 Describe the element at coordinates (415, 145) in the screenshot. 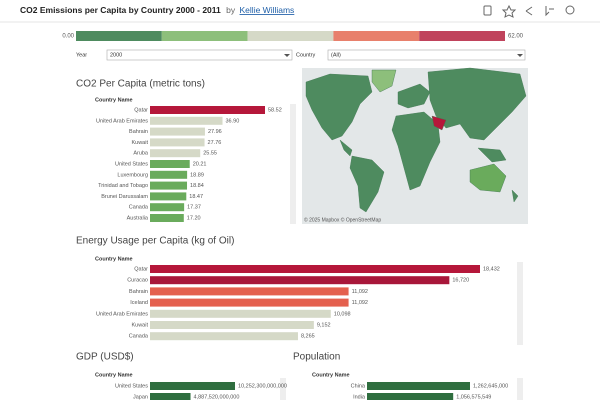

I see `map: © 2025 Mapbox © OpenStreetMap` at that location.